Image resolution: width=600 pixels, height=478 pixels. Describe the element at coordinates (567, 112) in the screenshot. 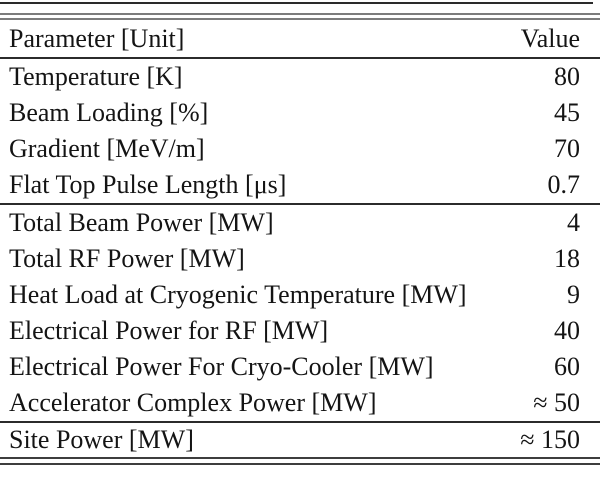

I see `value-cell: 45` at that location.